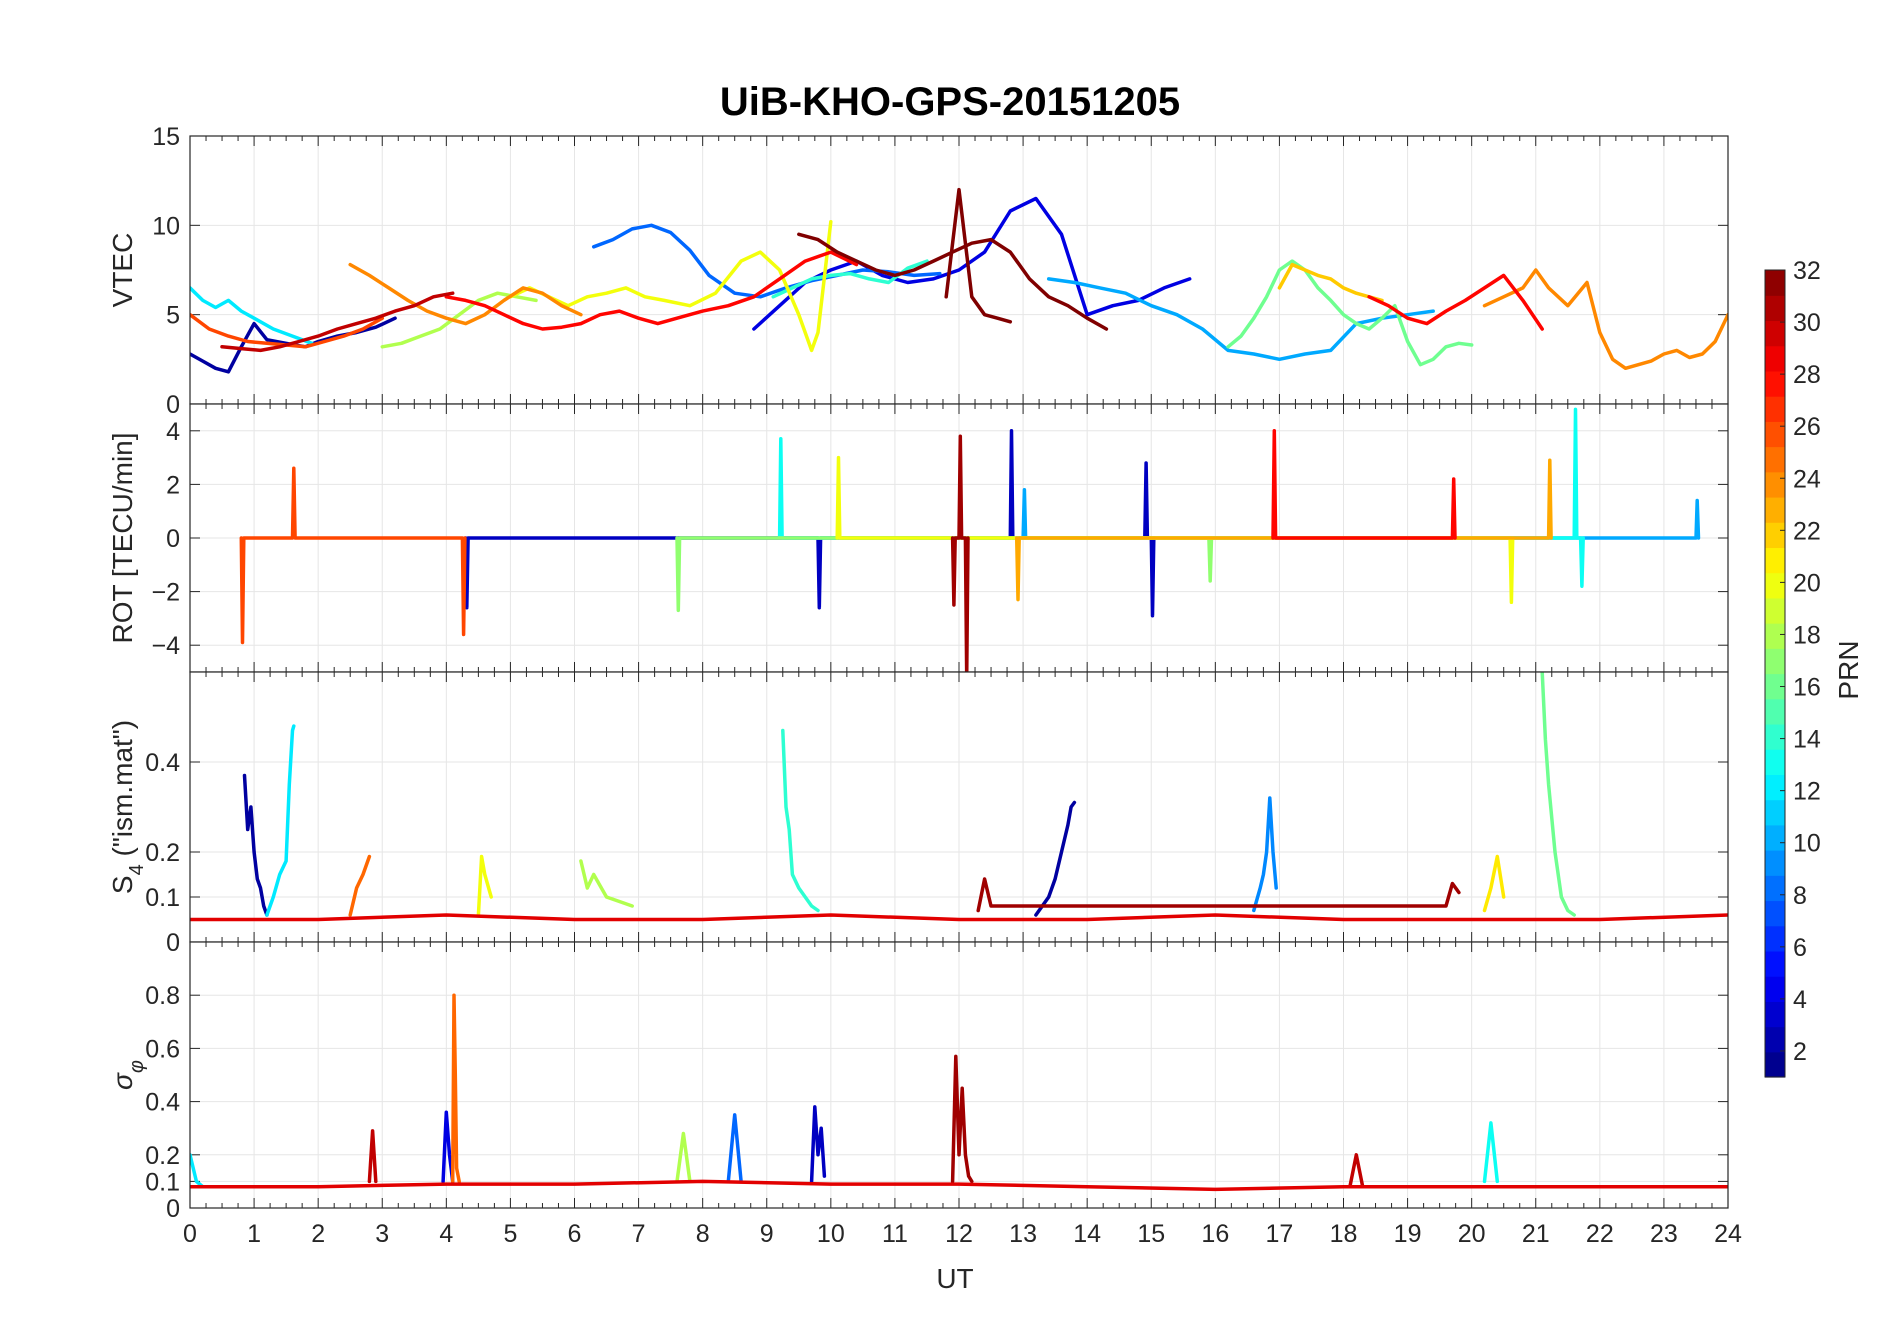  I want to click on colorbar-tick-label: 22, so click(1807, 531).